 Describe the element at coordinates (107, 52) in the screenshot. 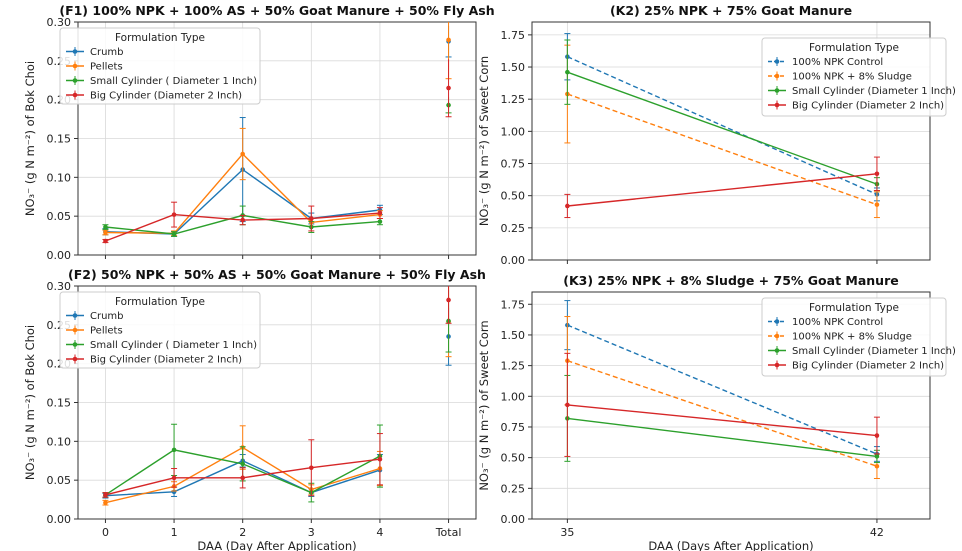

I see `legend-entry: Crumb` at that location.